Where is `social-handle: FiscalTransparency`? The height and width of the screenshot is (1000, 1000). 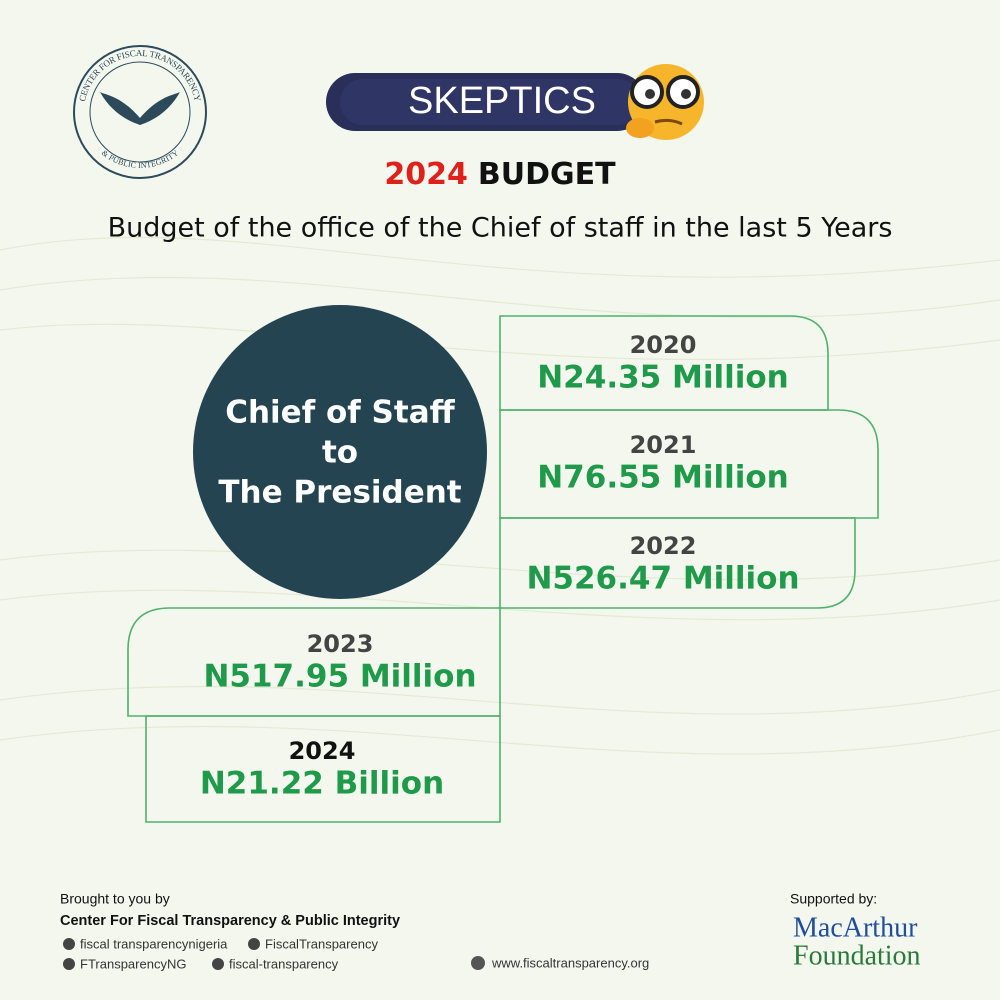
social-handle: FiscalTransparency is located at coordinates (321, 943).